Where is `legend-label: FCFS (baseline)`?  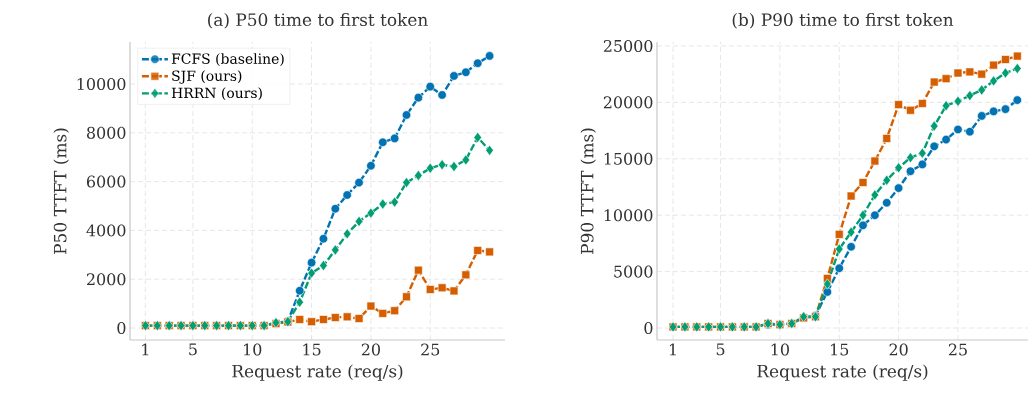
legend-label: FCFS (baseline) is located at coordinates (227, 59).